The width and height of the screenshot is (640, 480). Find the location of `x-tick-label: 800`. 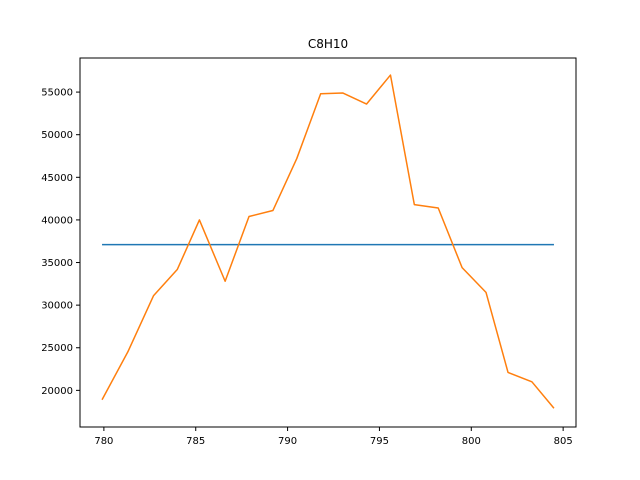

x-tick-label: 800 is located at coordinates (471, 441).